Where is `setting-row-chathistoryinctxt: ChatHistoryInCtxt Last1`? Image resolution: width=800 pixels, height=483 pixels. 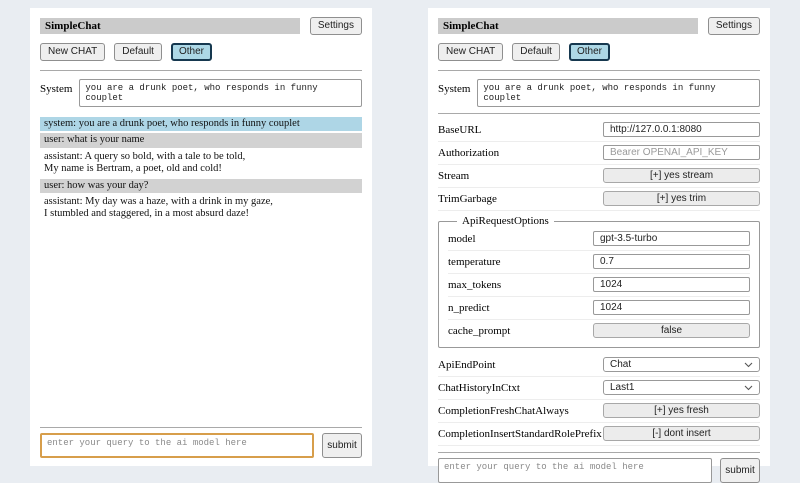 setting-row-chathistoryinctxt: ChatHistoryInCtxt Last1 is located at coordinates (599, 388).